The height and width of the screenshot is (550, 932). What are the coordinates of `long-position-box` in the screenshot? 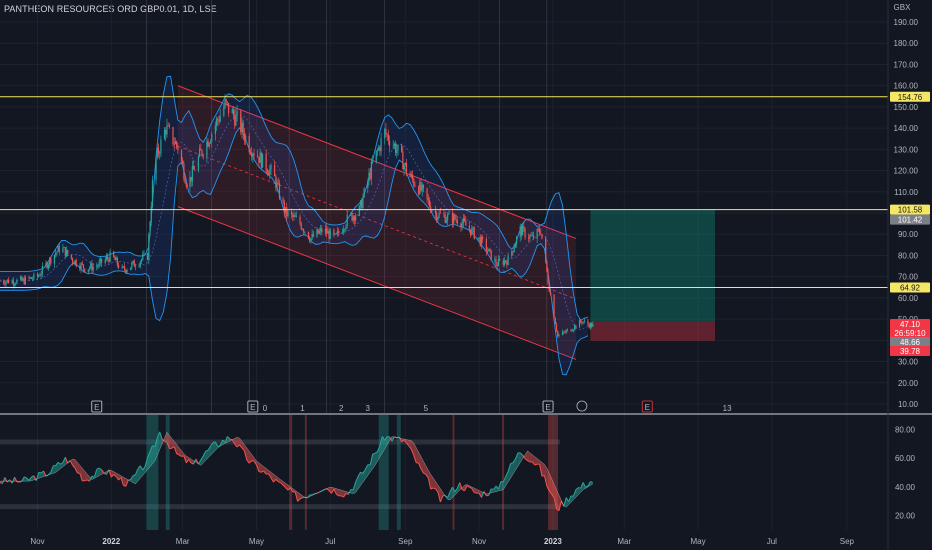 It's located at (652, 275).